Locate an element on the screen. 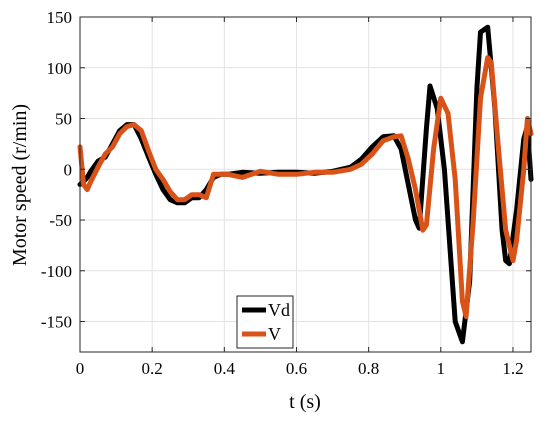 This screenshot has width=550, height=425. y-tick-label: -150 is located at coordinates (56, 322).